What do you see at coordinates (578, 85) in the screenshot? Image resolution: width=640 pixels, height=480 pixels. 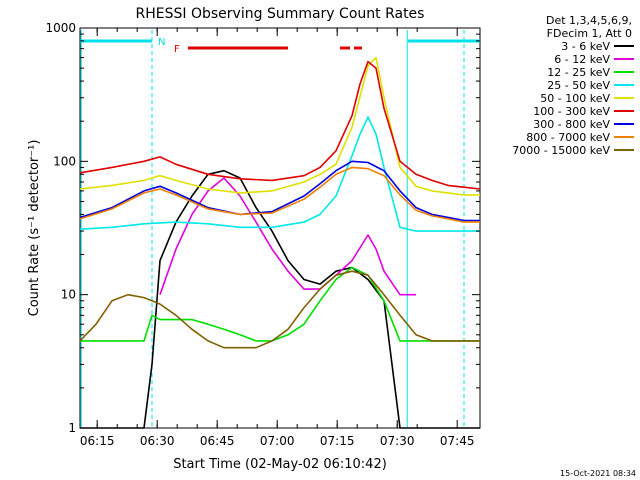 I see `legend-label: 25 - 50 keV` at bounding box center [578, 85].